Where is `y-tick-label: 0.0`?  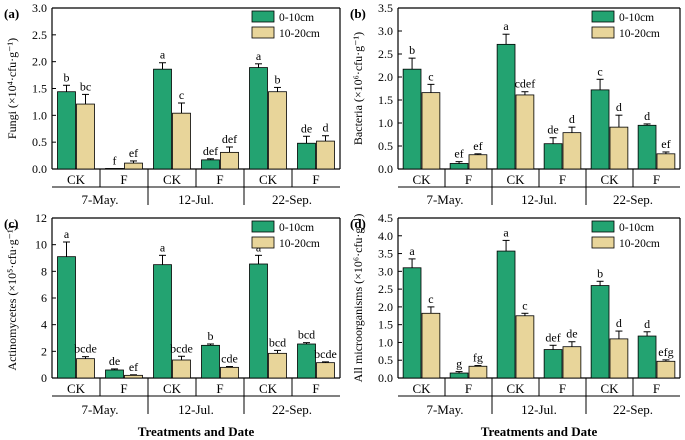
y-tick-label: 0.0 is located at coordinates (39, 169).